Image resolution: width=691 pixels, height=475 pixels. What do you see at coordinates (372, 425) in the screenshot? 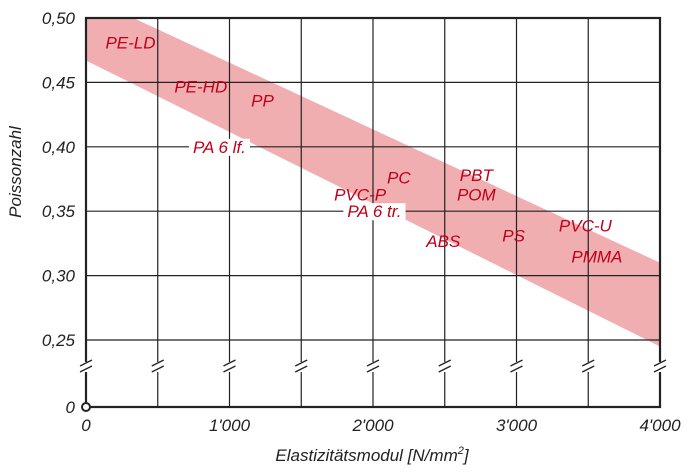
I see `x-tick-label: 2'000` at bounding box center [372, 425].